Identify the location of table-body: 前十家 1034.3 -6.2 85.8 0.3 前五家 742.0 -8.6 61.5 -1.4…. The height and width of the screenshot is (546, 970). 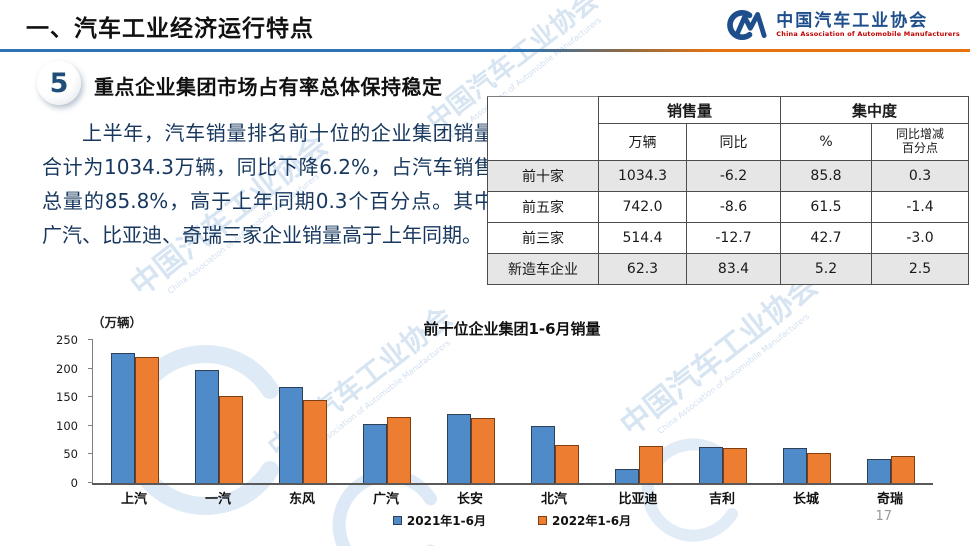
(728, 222).